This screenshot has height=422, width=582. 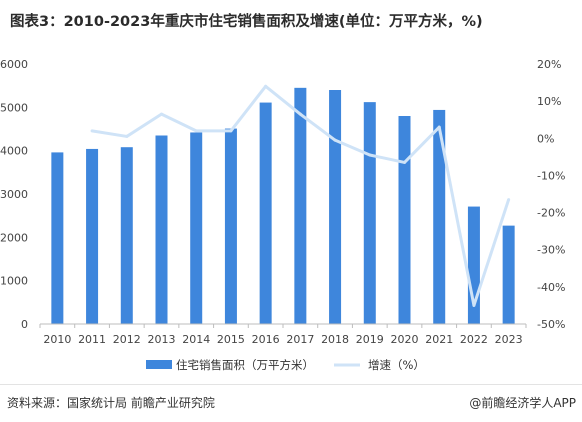 What do you see at coordinates (370, 339) in the screenshot?
I see `x-tick-label: 2019` at bounding box center [370, 339].